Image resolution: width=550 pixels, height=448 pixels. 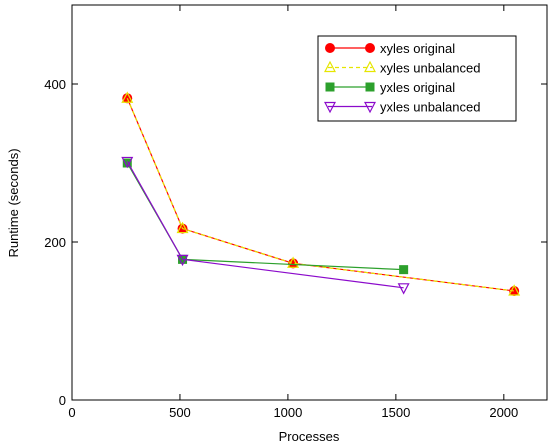 I want to click on legend-label: xyles original, so click(x=417, y=48).